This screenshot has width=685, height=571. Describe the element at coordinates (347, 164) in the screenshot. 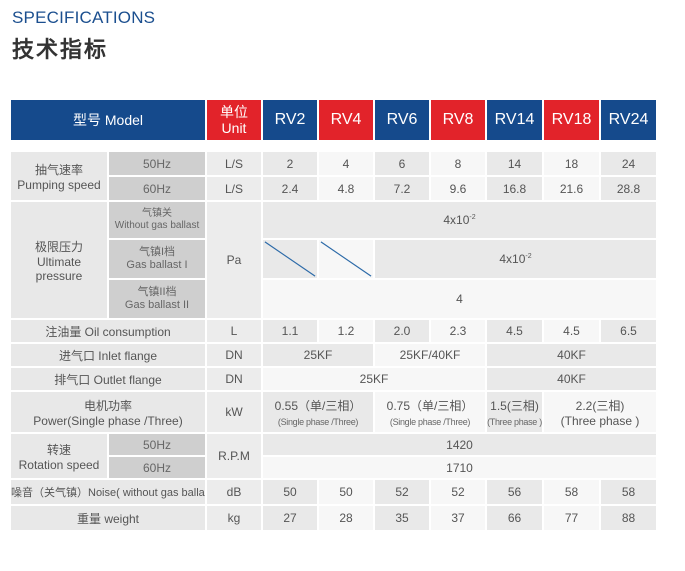

I see `table-cell: 4` at that location.